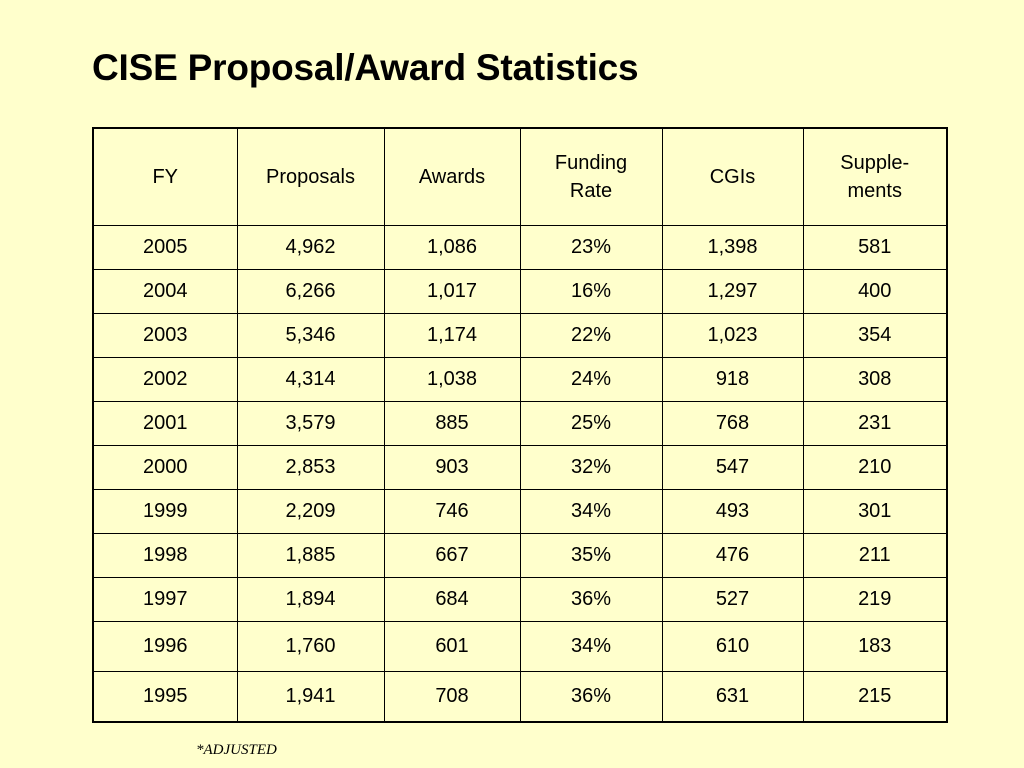  Describe the element at coordinates (732, 511) in the screenshot. I see `cell-cgis: 493` at that location.